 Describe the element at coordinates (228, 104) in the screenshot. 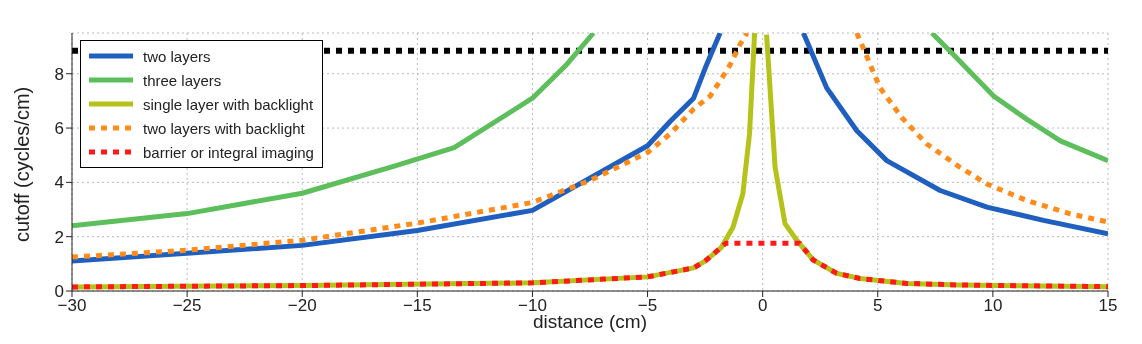

I see `legend-label: single layer with backlight` at that location.